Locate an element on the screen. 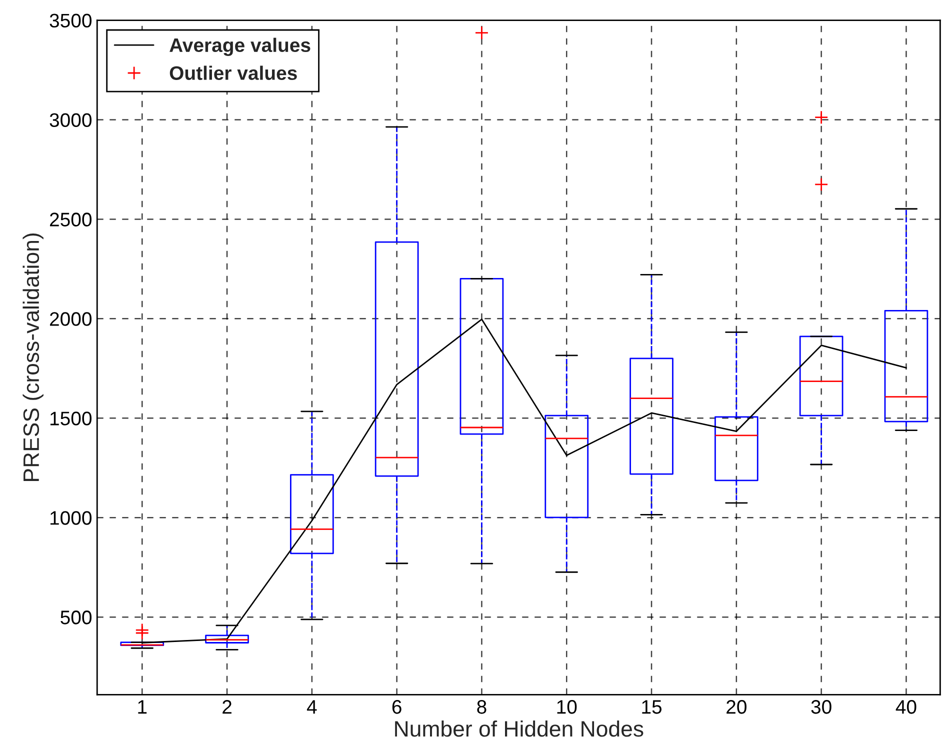 The width and height of the screenshot is (943, 751). x-tick-label: 4 is located at coordinates (311, 707).